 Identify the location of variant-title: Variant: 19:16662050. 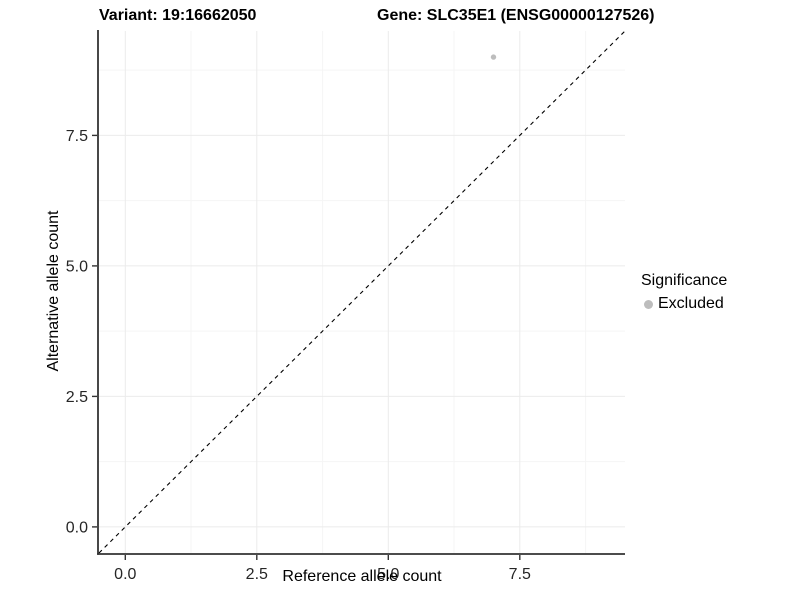
(178, 15).